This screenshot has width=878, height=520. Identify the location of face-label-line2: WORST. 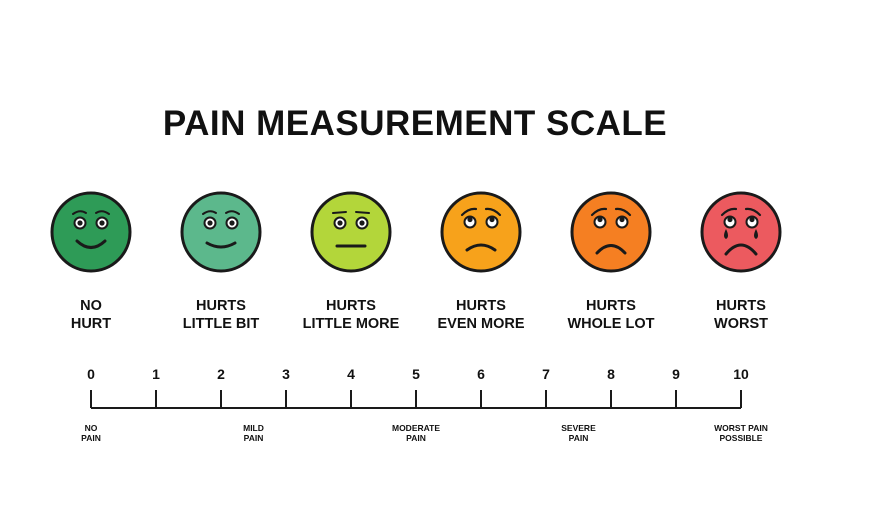
(741, 324).